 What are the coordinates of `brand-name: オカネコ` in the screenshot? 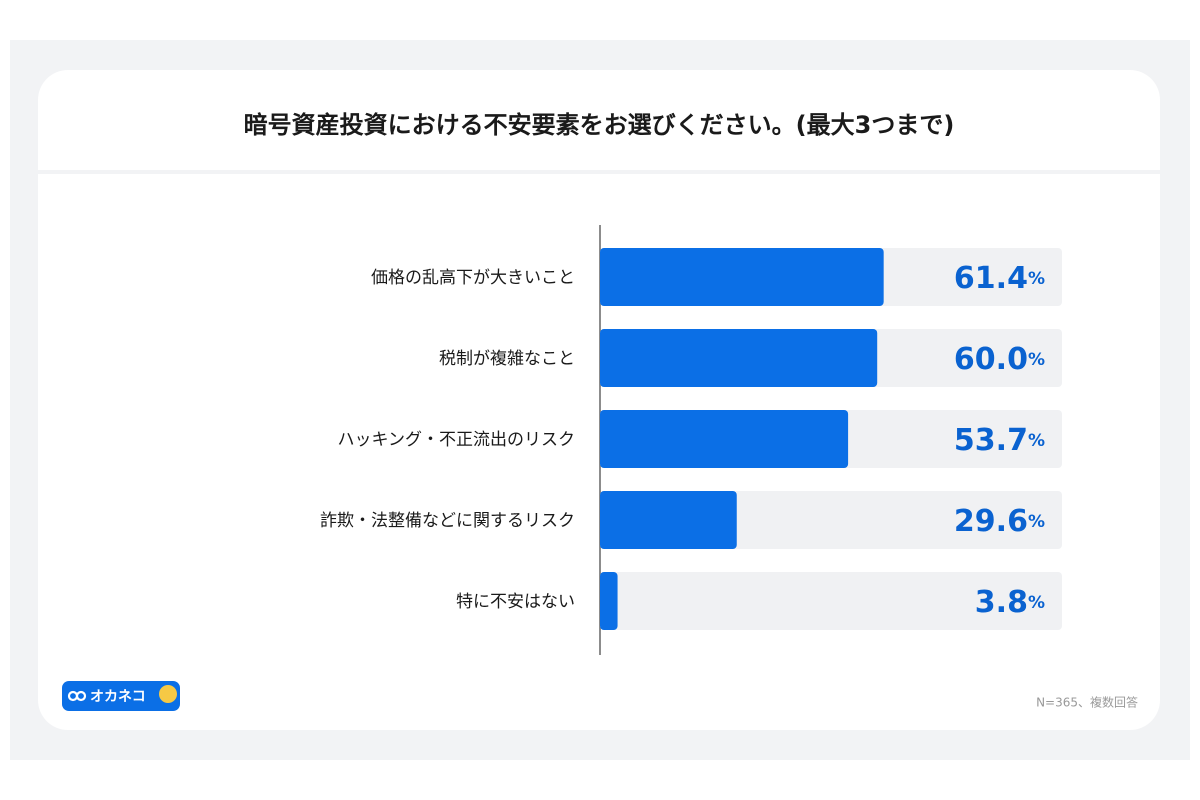 It's located at (118, 697).